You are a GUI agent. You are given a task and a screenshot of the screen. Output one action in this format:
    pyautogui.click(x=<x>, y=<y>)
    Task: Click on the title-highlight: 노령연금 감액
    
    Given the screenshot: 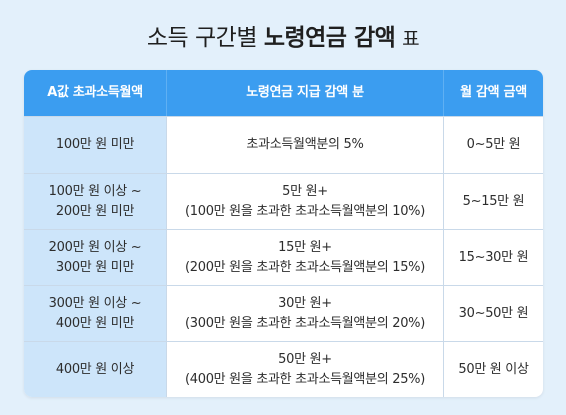 What is the action you would take?
    pyautogui.click(x=329, y=38)
    